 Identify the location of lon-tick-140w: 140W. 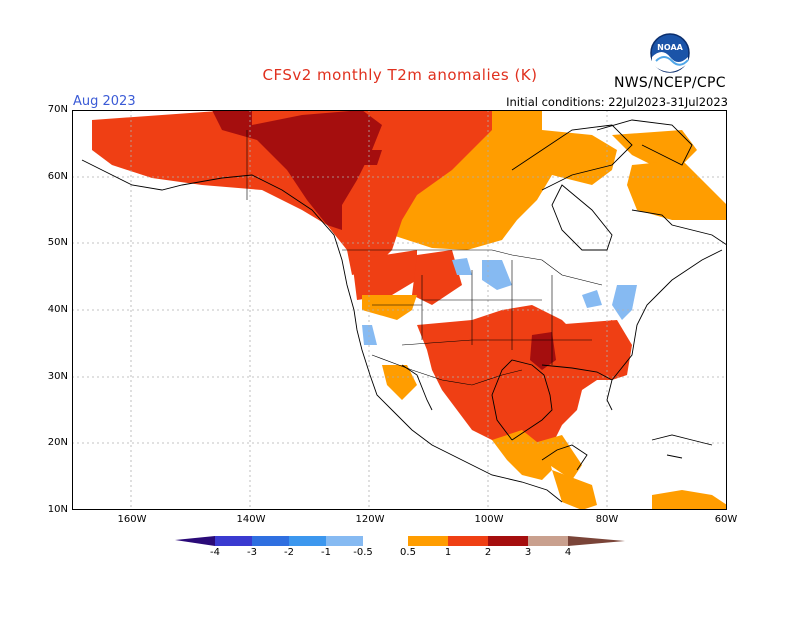
(251, 519).